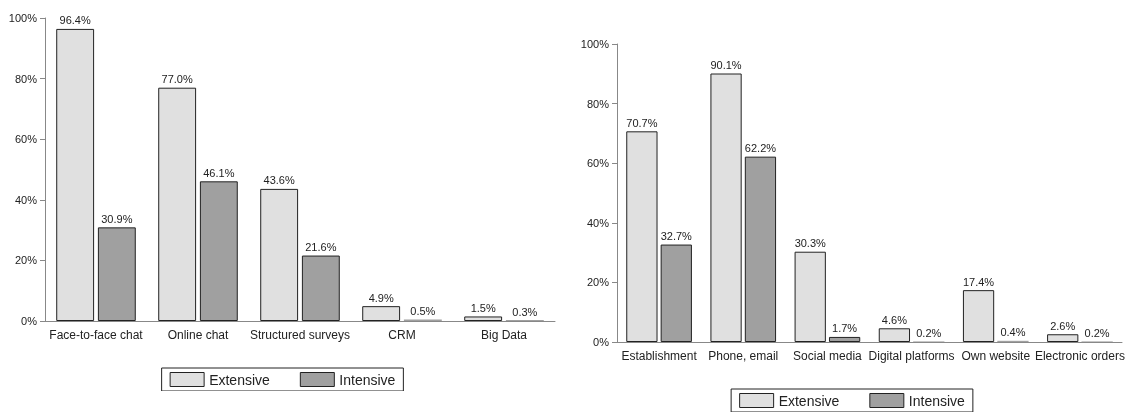 Image resolution: width=1135 pixels, height=414 pixels. What do you see at coordinates (96, 335) in the screenshot?
I see `x-tick-label: Face-to-face chat` at bounding box center [96, 335].